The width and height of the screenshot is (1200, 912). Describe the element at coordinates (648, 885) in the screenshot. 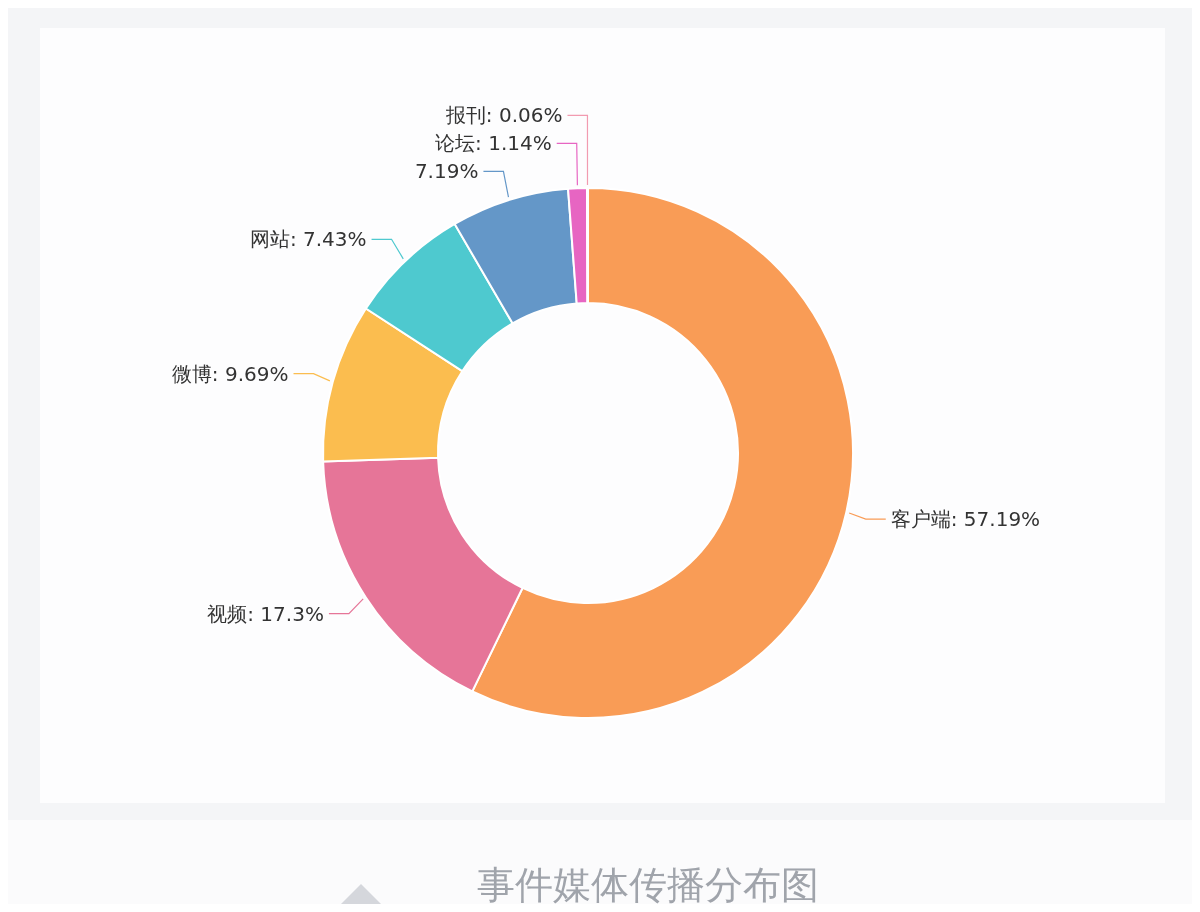

I see `text: 事件媒体传播分布图` at that location.